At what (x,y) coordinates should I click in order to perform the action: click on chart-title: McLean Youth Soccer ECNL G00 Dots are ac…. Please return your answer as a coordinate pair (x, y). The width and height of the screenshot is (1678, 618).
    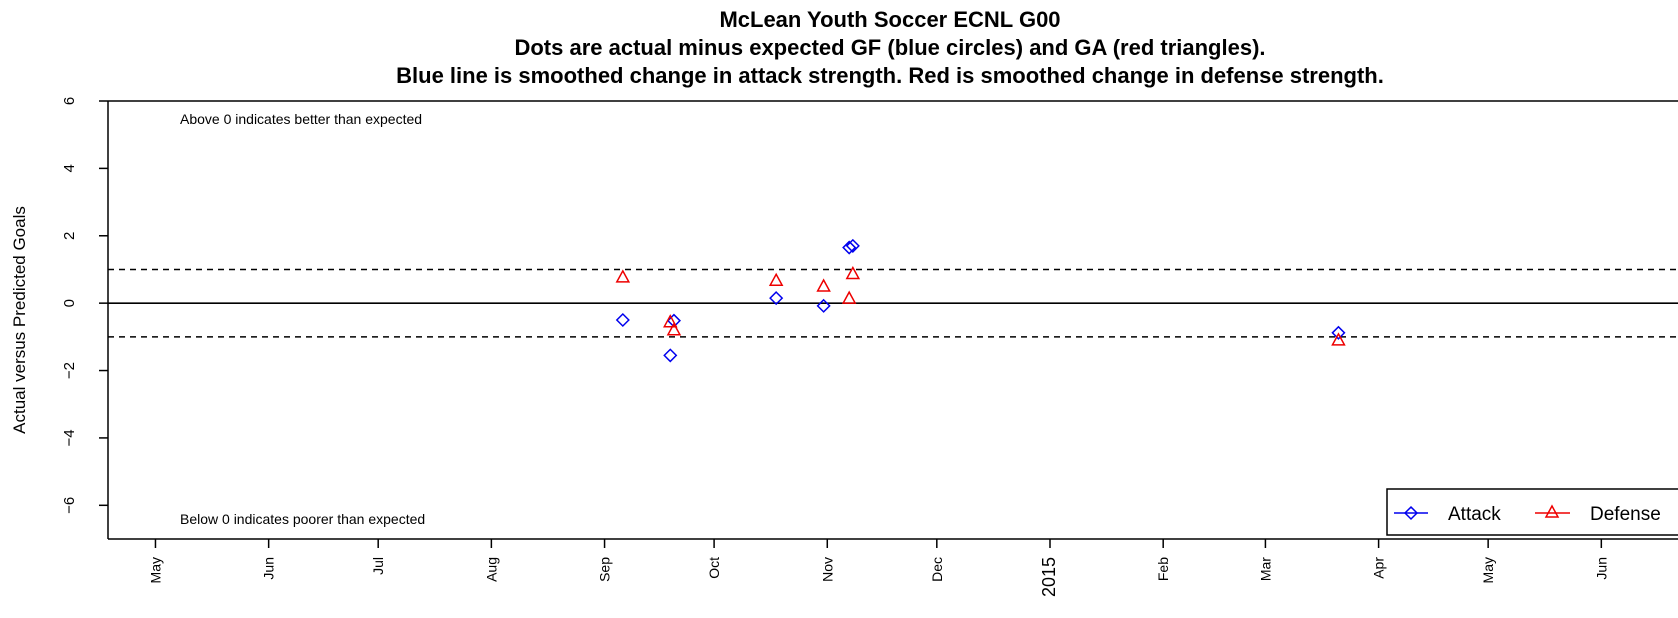
    Looking at the image, I should click on (890, 47).